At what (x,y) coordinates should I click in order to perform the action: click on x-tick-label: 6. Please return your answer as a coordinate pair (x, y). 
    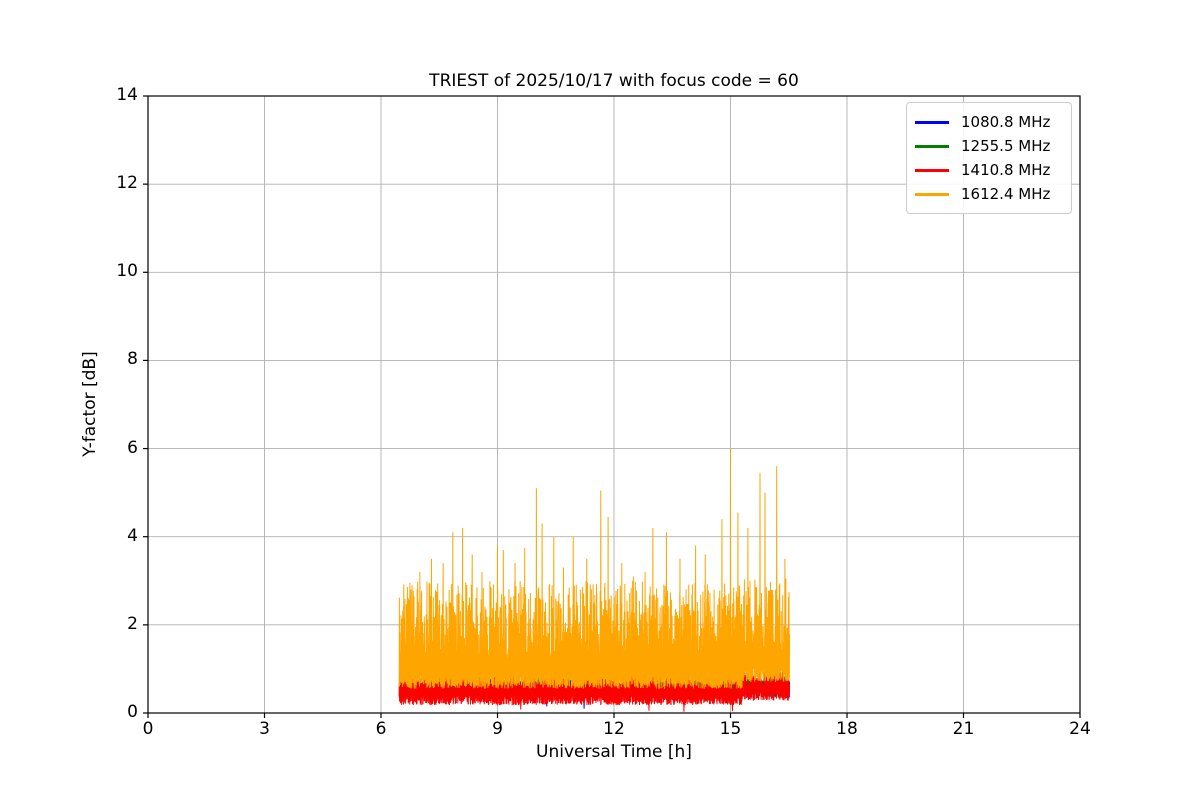
    Looking at the image, I should click on (381, 729).